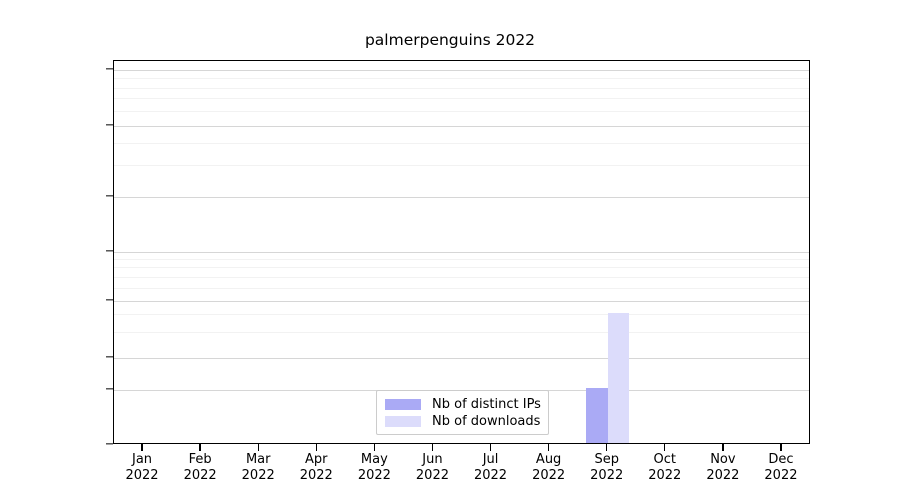 Image resolution: width=900 pixels, height=500 pixels. I want to click on x-tick-label: Jul 2022, so click(490, 468).